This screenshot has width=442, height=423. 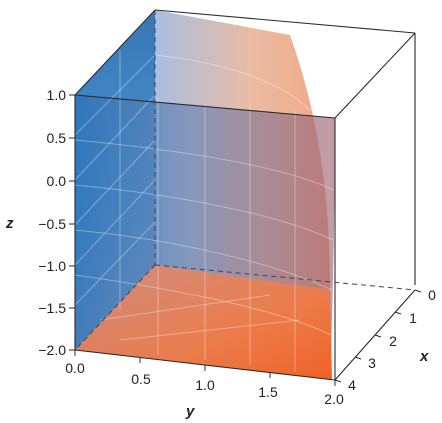 What do you see at coordinates (9, 223) in the screenshot?
I see `z-axis-label: z` at bounding box center [9, 223].